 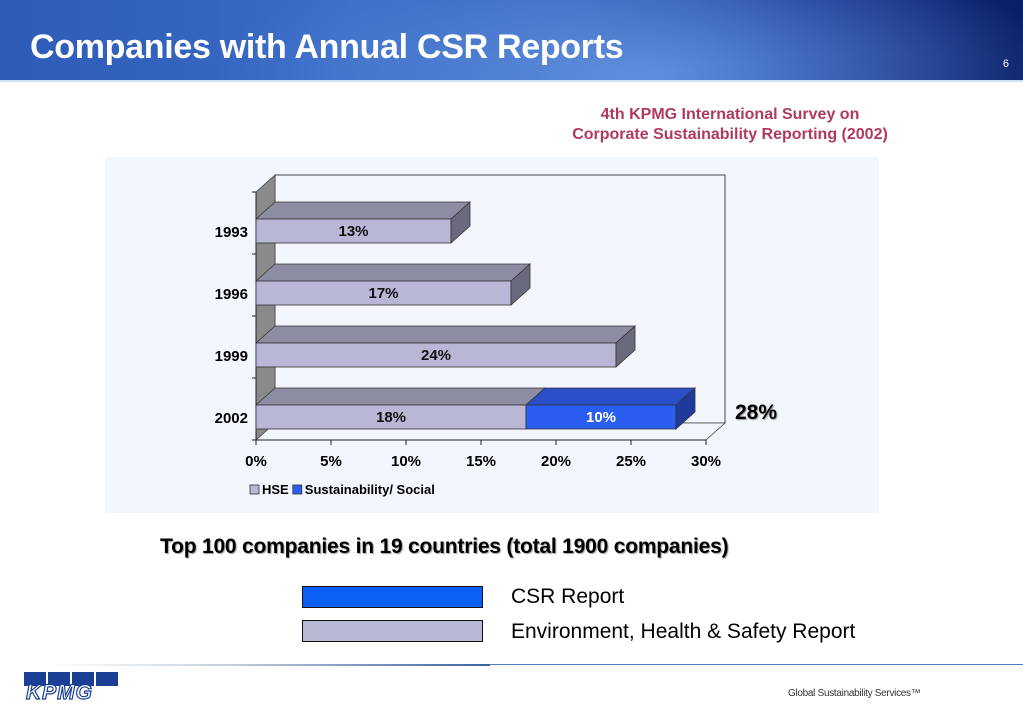 I want to click on bar-1999-hse, so click(x=436, y=355).